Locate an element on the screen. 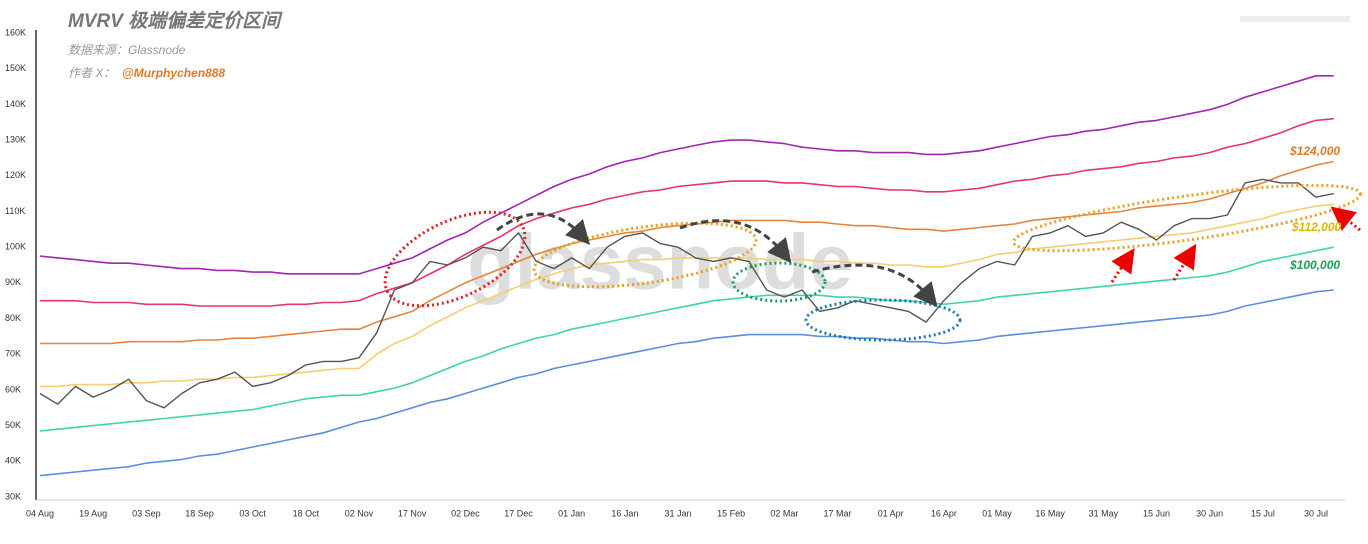  toolbar is located at coordinates (1295, 19).